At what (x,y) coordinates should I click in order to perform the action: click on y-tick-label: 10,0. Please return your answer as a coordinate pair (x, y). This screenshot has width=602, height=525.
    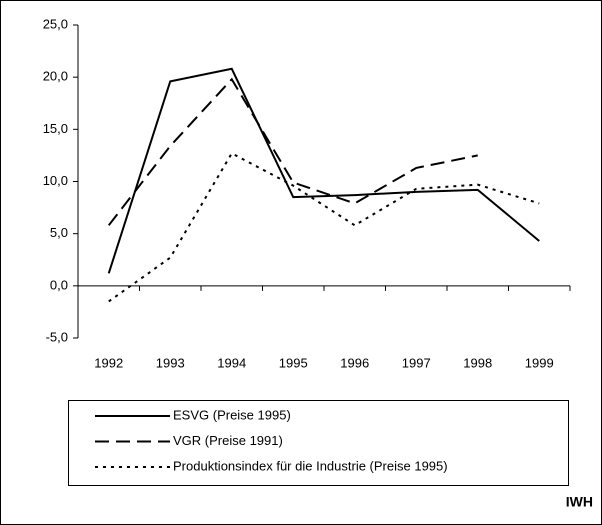
    Looking at the image, I should click on (55, 180).